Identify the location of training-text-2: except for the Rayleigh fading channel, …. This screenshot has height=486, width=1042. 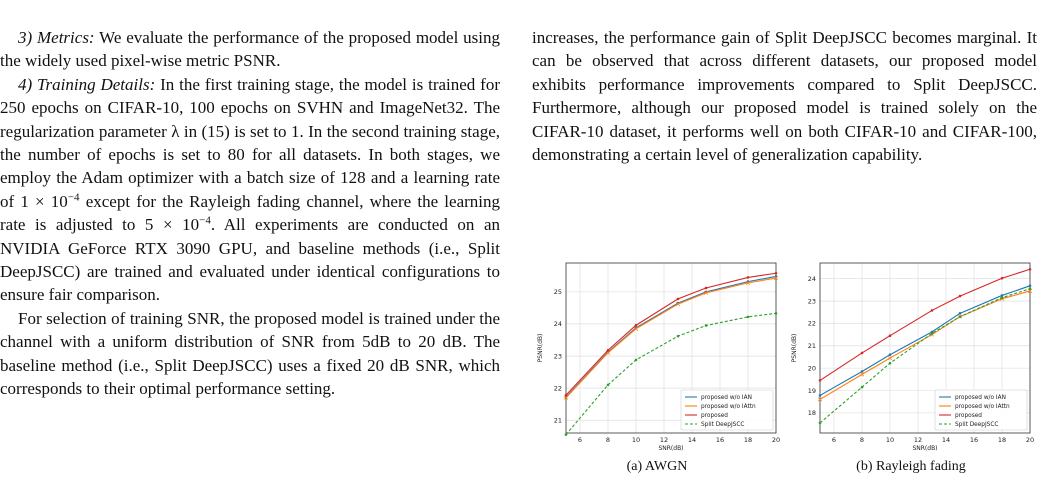
(250, 213).